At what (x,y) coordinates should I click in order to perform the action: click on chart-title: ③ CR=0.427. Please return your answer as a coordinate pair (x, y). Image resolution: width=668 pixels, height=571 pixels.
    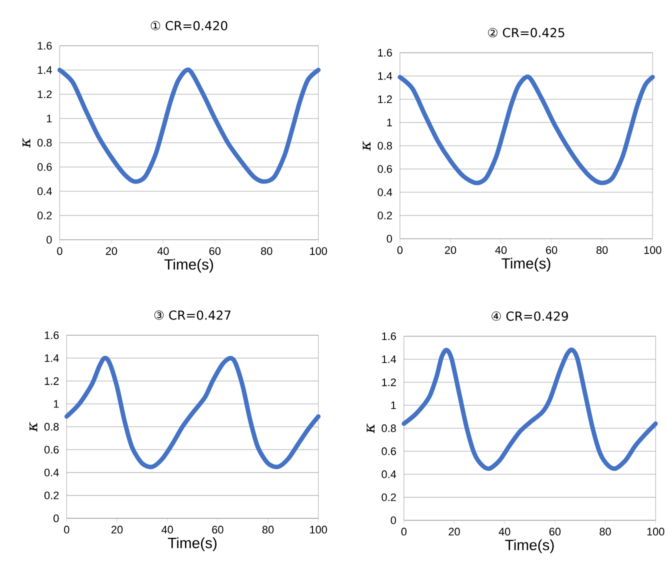
    Looking at the image, I should click on (192, 315).